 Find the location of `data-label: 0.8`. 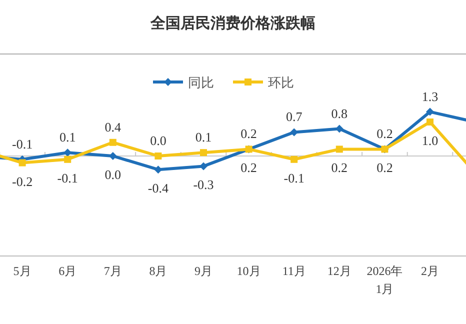

data-label: 0.8 is located at coordinates (339, 113).